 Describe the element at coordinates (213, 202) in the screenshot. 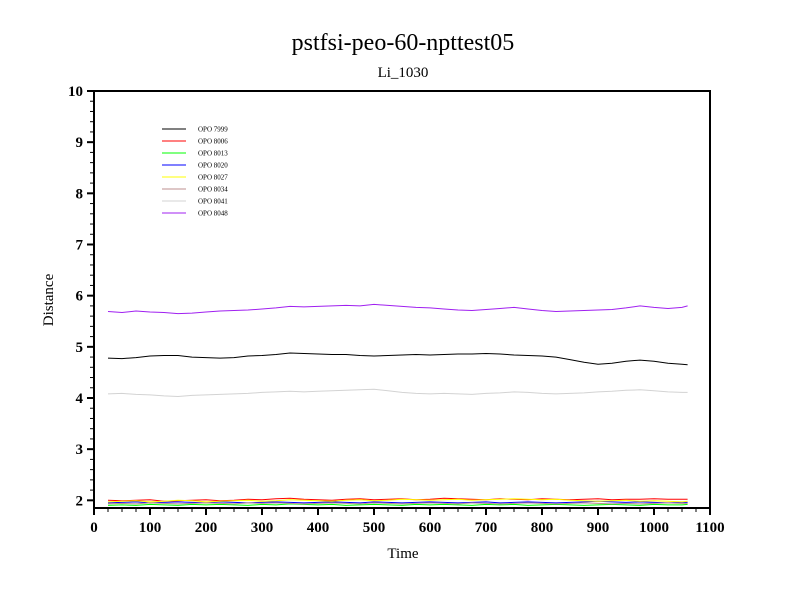

I see `legend-label-7: OPO 8041` at that location.